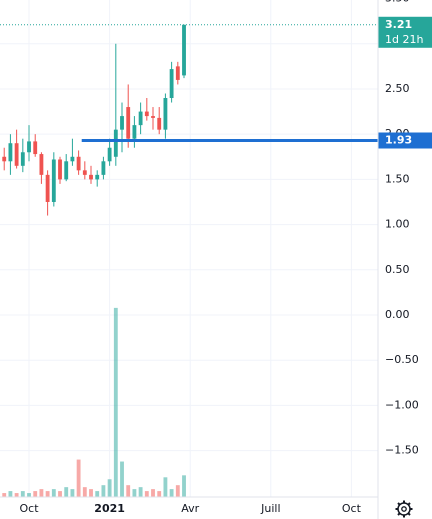  I want to click on x-tick-label: 2021, so click(109, 508).